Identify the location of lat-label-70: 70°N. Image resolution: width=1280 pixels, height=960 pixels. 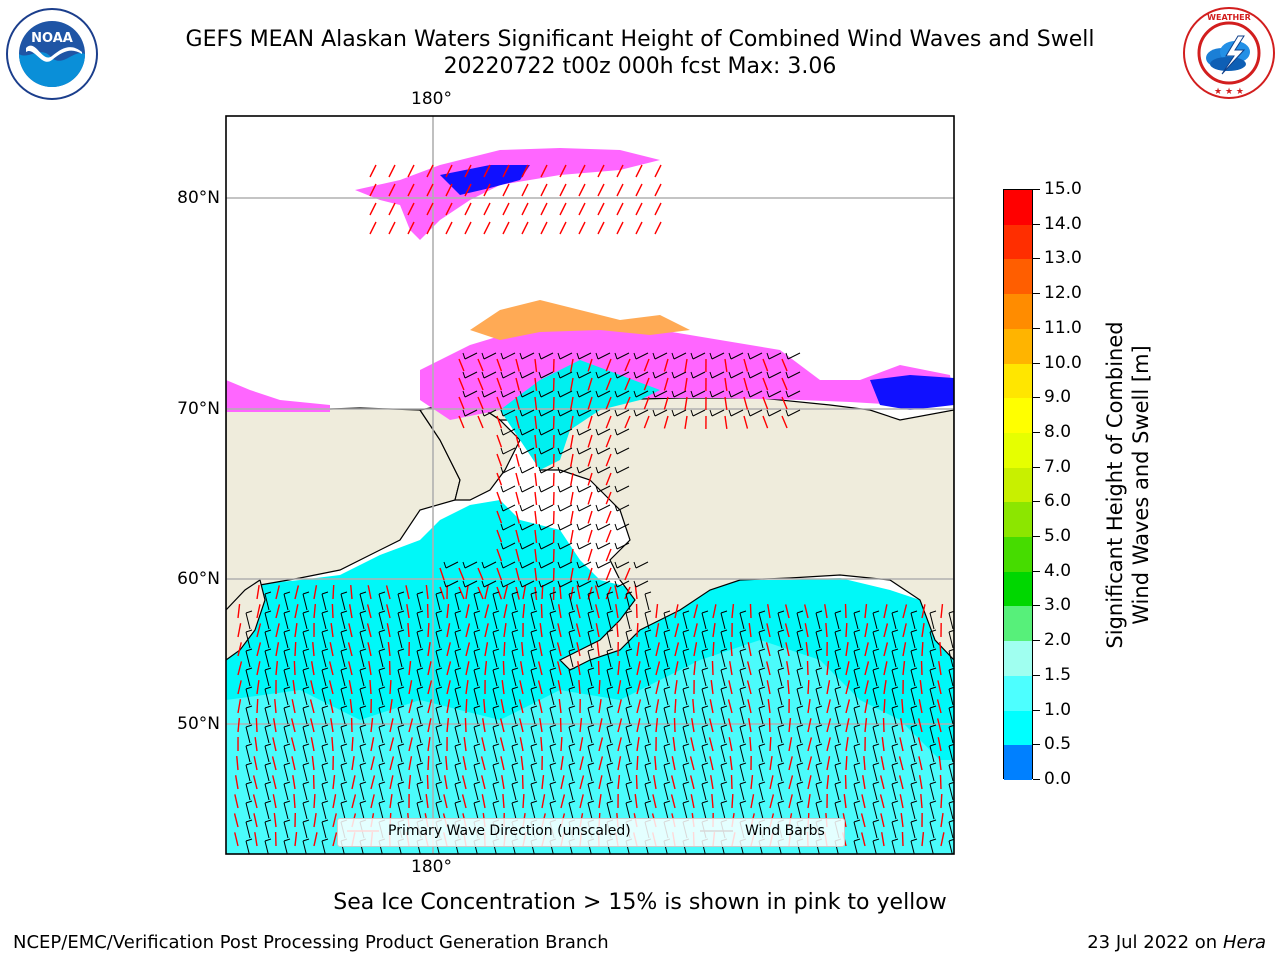
(198, 409).